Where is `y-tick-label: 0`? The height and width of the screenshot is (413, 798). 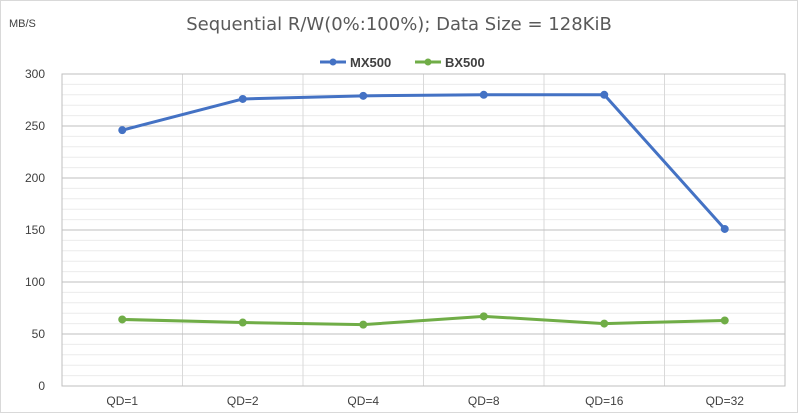
y-tick-label: 0 is located at coordinates (41, 386).